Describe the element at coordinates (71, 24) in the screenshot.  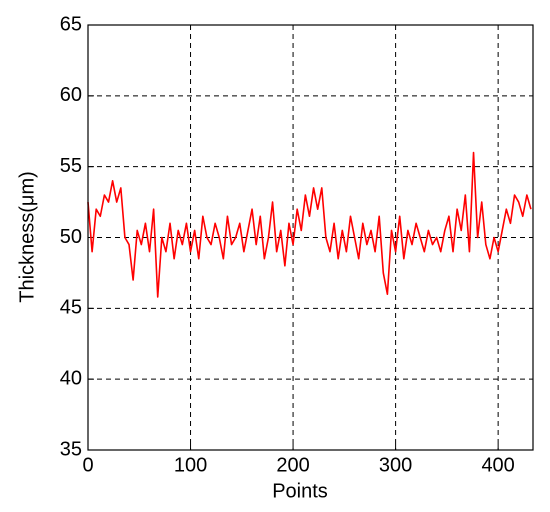
I see `y-tick-label: 65` at that location.